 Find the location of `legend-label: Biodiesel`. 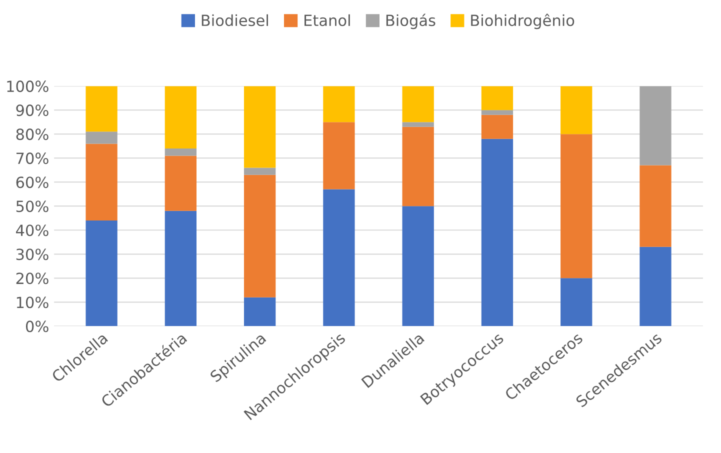

legend-label: Biodiesel is located at coordinates (235, 20).